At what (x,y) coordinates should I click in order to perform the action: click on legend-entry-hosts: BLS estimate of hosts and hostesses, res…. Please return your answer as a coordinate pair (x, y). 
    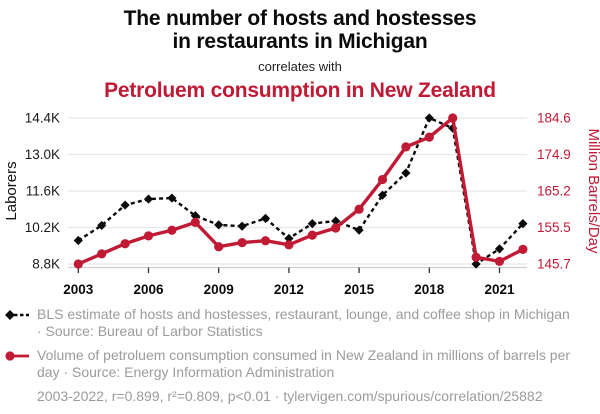
    Looking at the image, I should click on (292, 323).